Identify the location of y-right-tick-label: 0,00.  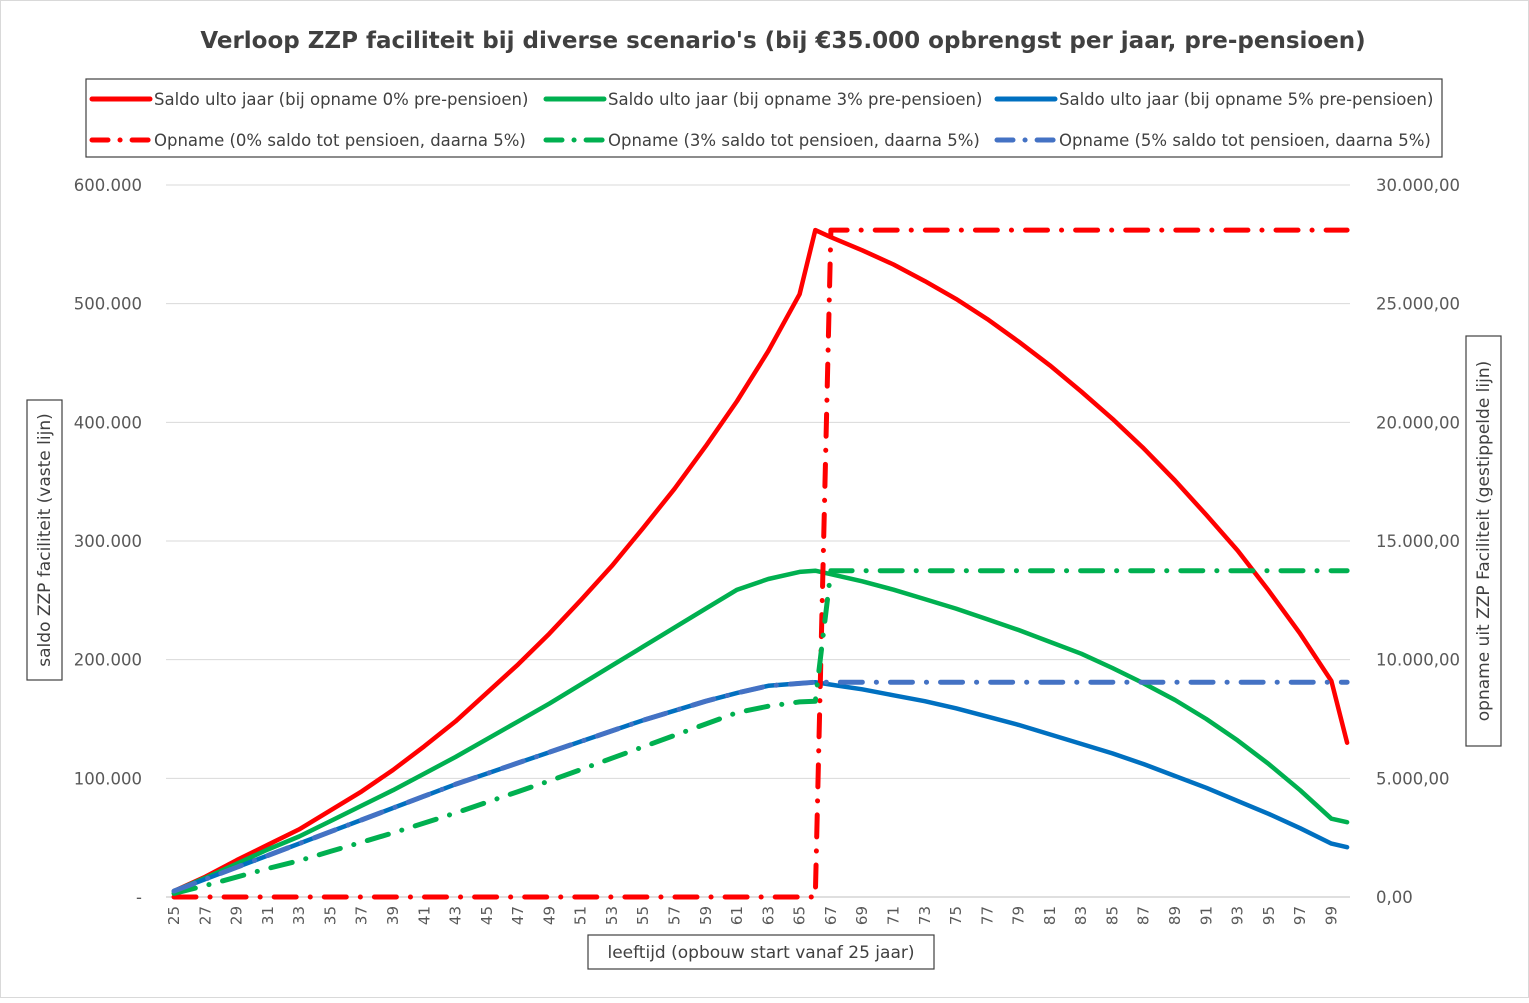
(1394, 897).